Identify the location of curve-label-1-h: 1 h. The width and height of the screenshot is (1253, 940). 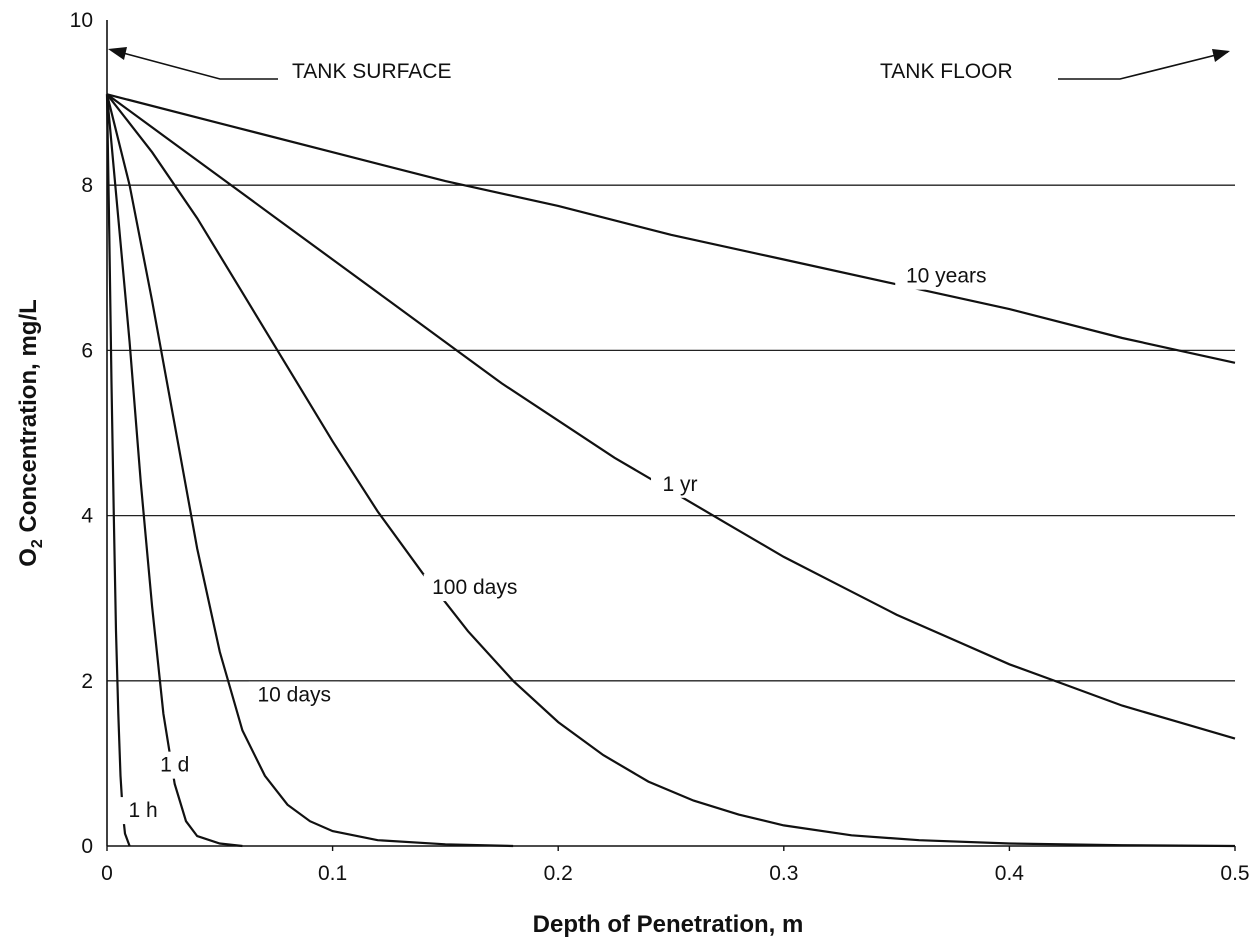
(142, 810).